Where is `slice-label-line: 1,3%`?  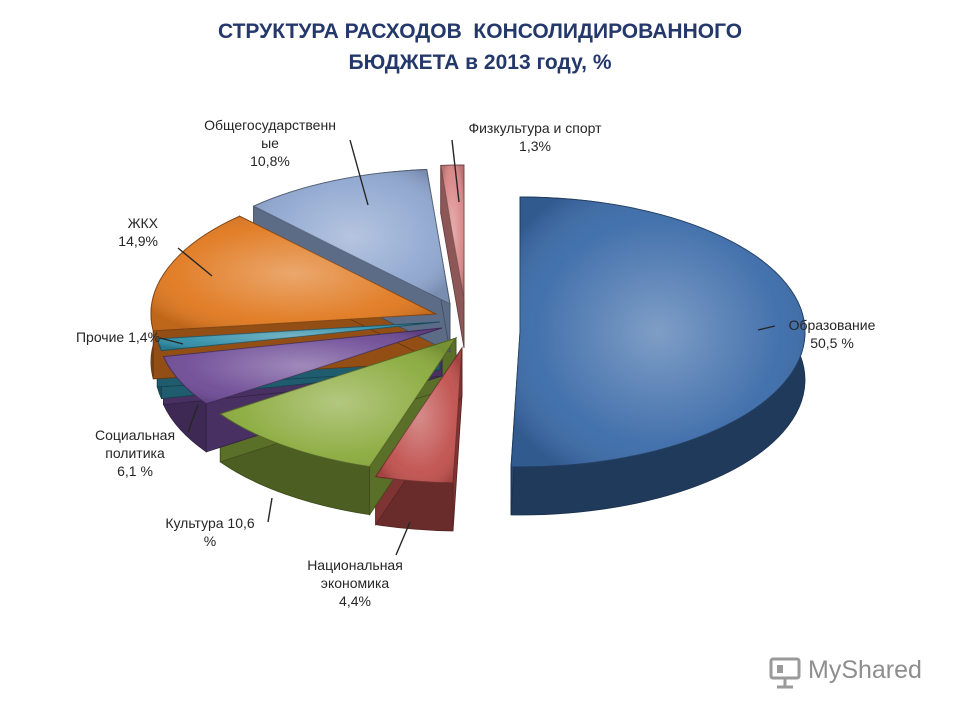 slice-label-line: 1,3% is located at coordinates (535, 146).